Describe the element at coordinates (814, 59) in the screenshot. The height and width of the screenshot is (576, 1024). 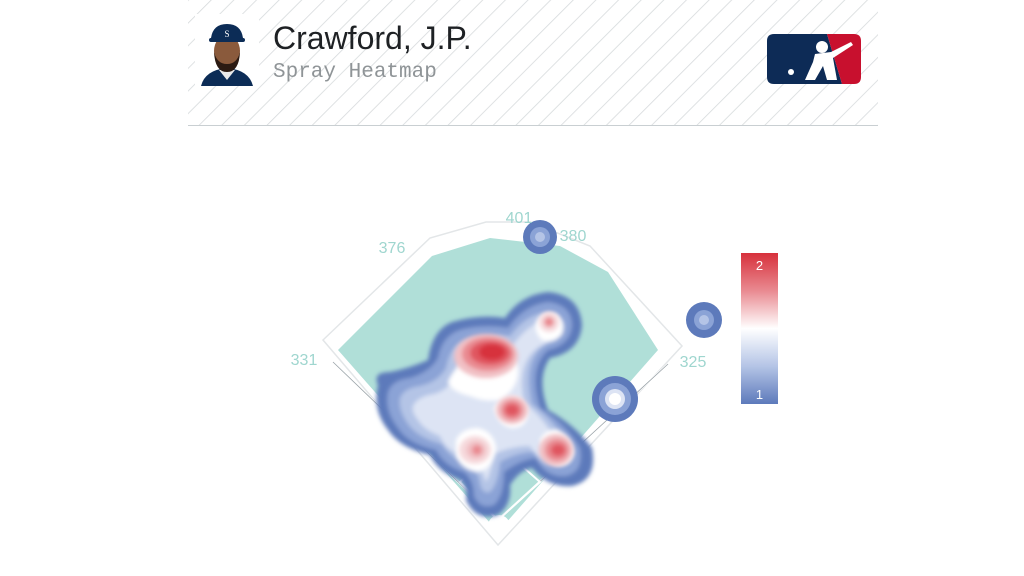
I see `mlb-logo-icon` at that location.